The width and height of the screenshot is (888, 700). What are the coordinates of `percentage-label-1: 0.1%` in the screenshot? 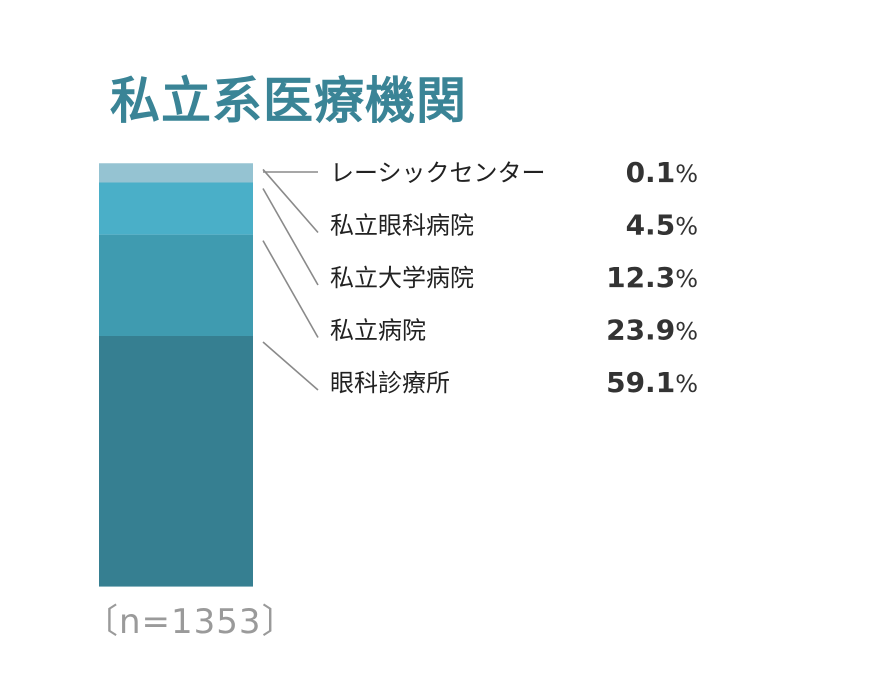 It's located at (662, 172).